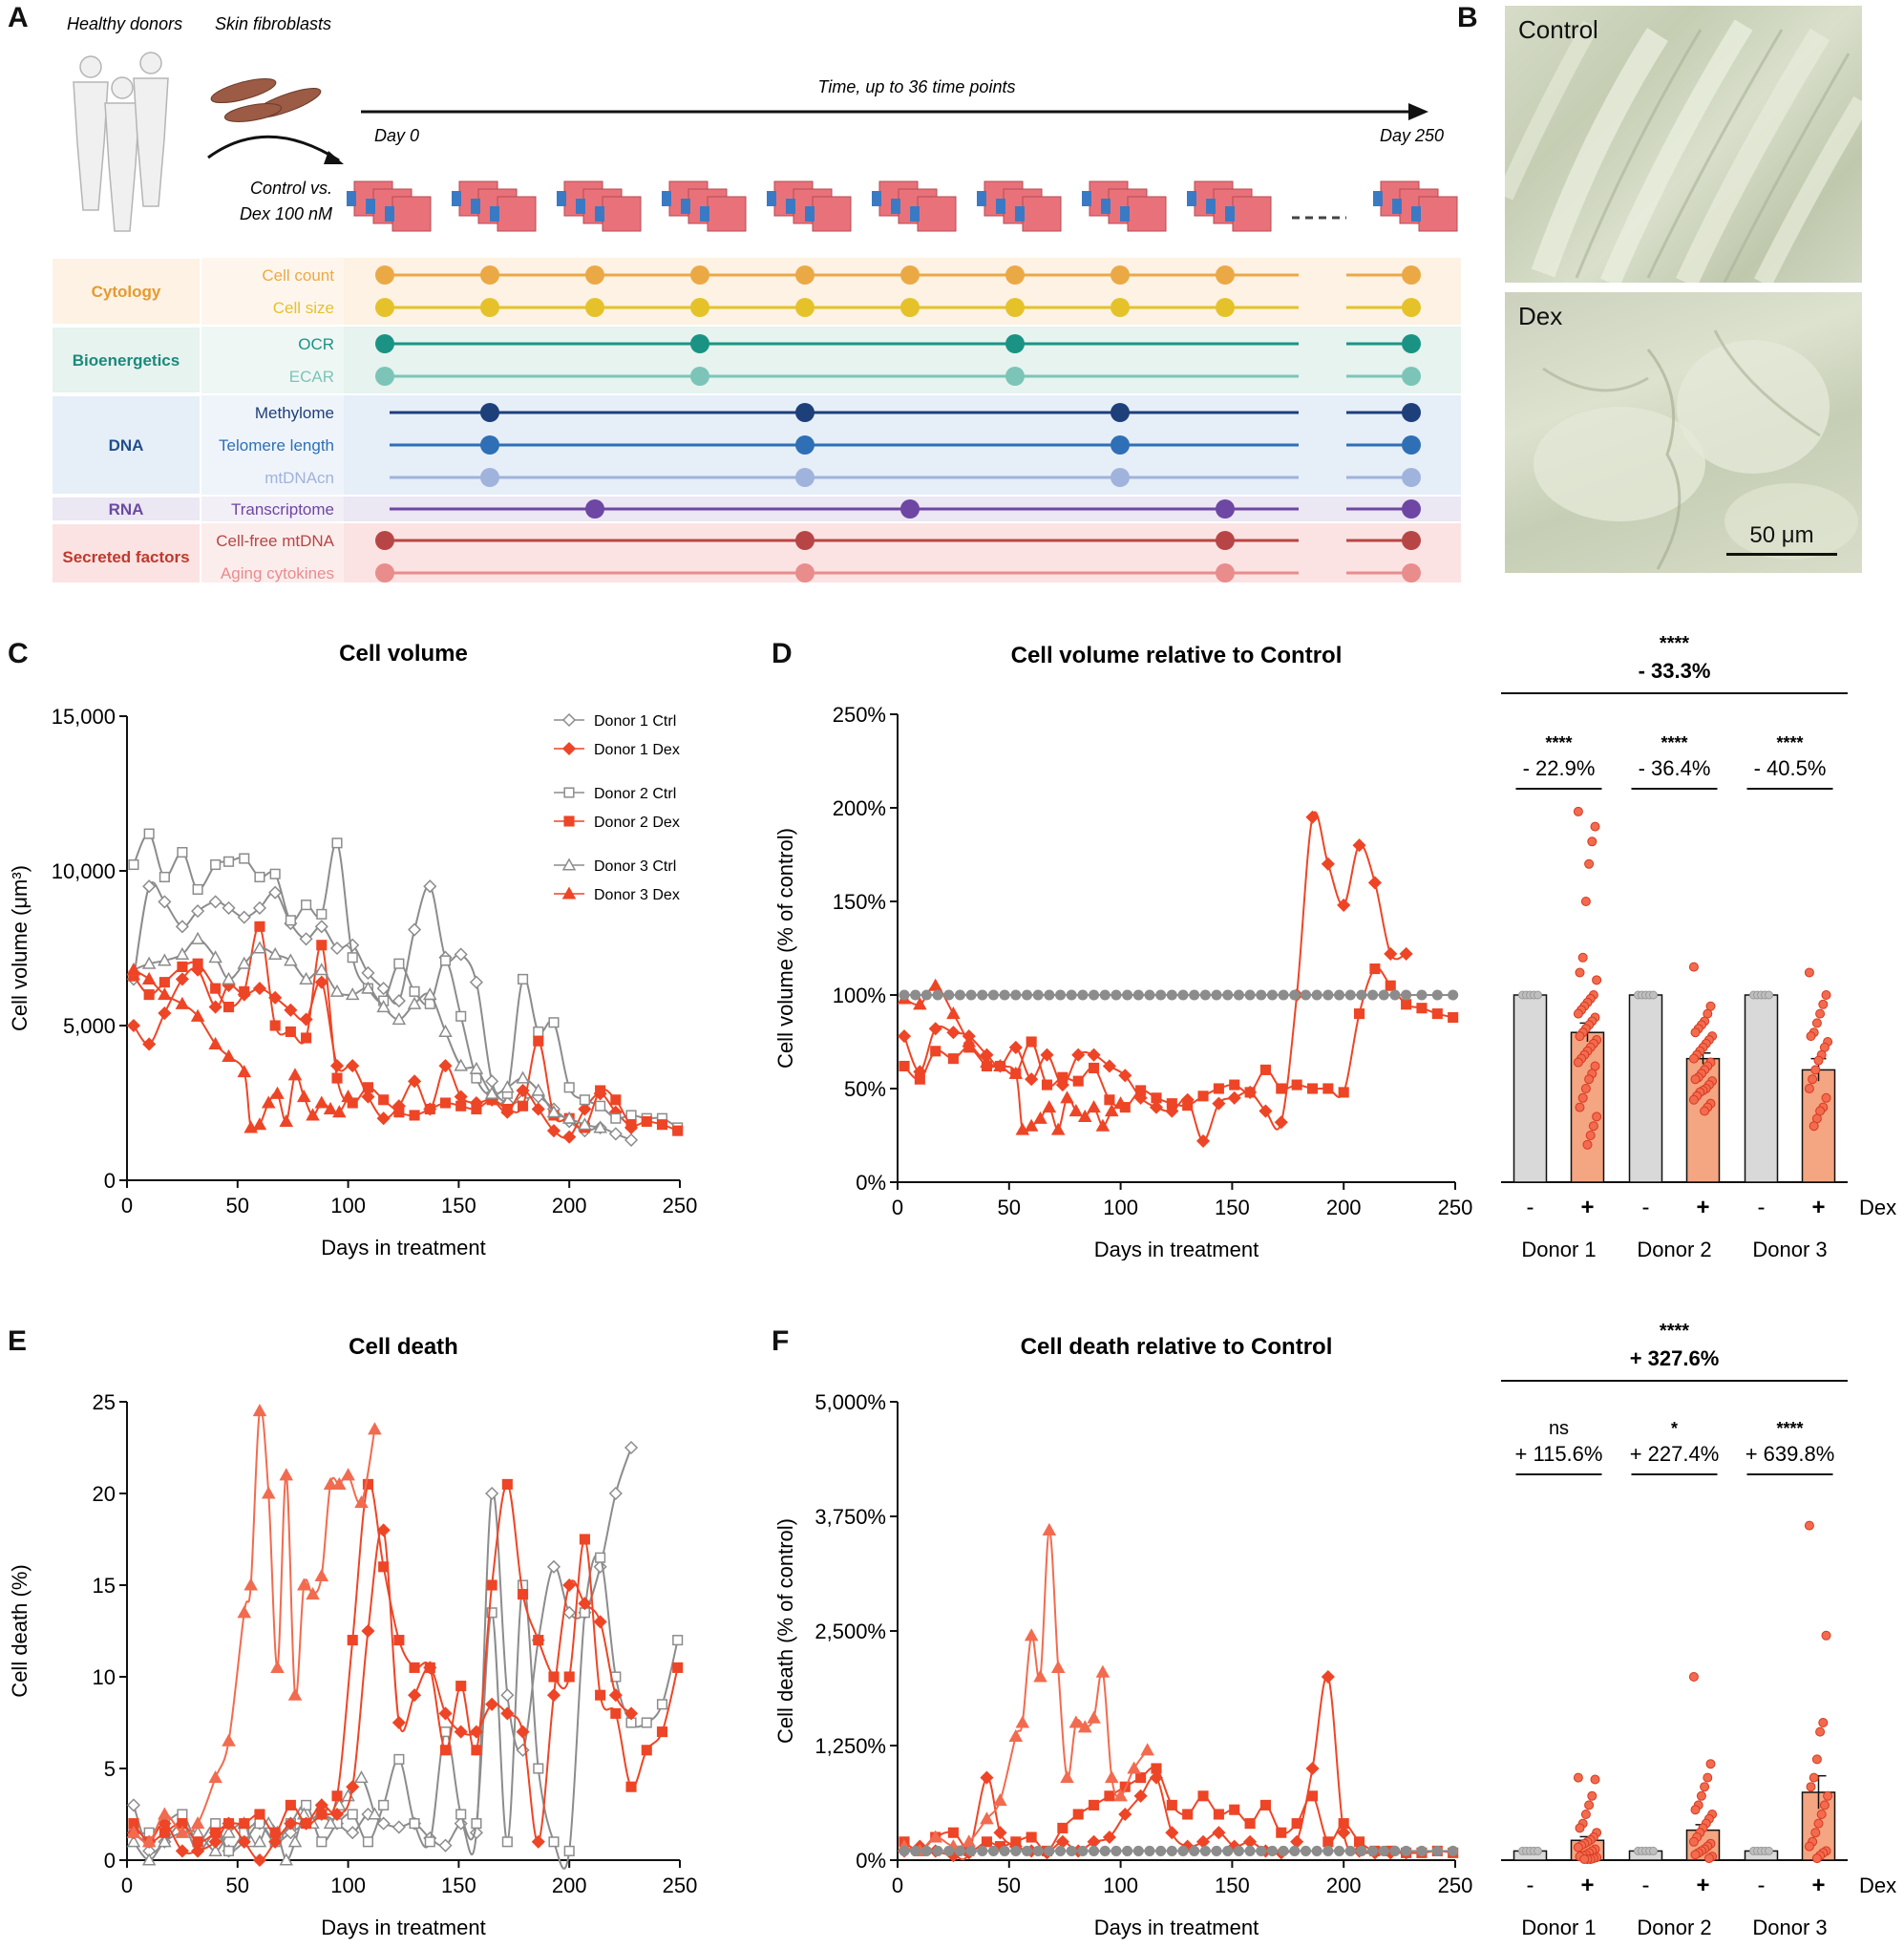 The height and width of the screenshot is (1948, 1904). Describe the element at coordinates (1412, 136) in the screenshot. I see `day250-label: Day 250` at that location.